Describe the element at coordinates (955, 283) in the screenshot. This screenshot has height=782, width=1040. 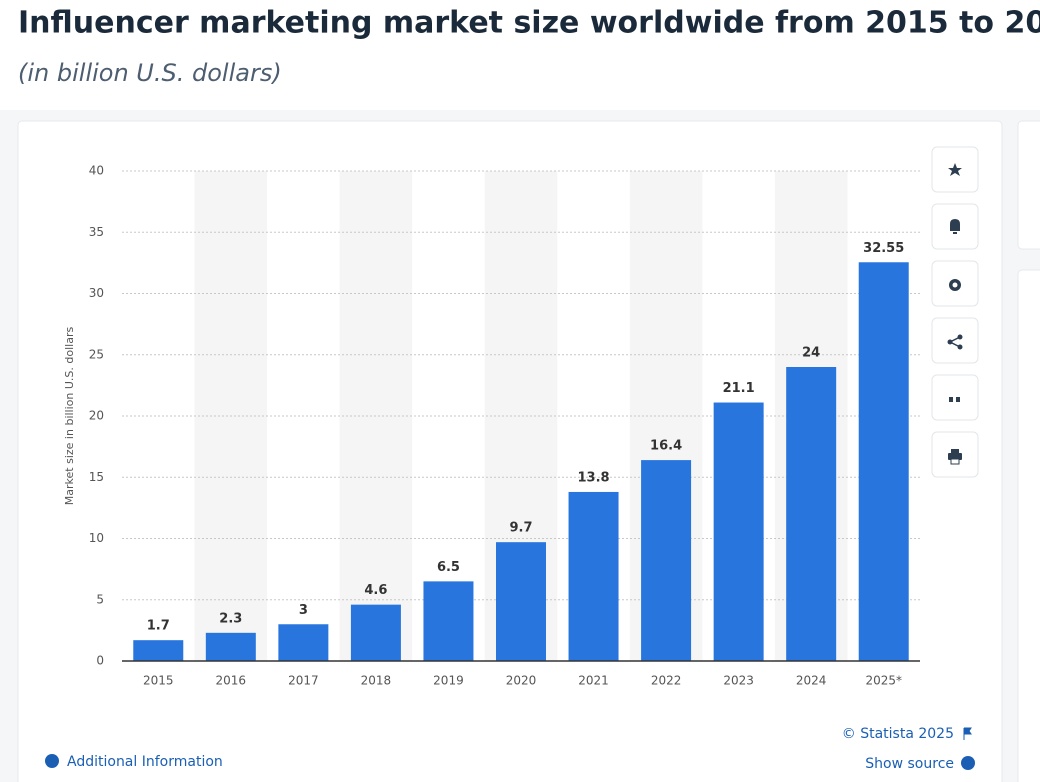
I see `settings-button` at that location.